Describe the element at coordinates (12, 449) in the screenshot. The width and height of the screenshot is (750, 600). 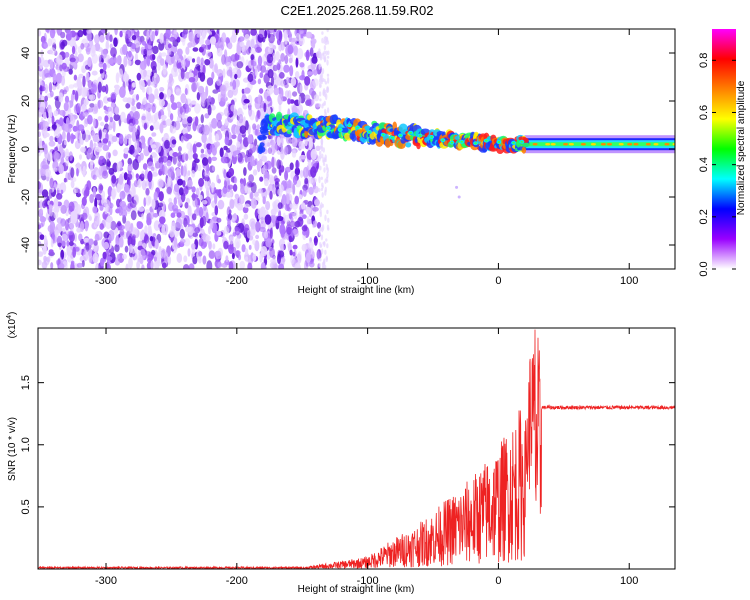
I see `snr-y-axis-label: SNR (10 * v/v)` at that location.